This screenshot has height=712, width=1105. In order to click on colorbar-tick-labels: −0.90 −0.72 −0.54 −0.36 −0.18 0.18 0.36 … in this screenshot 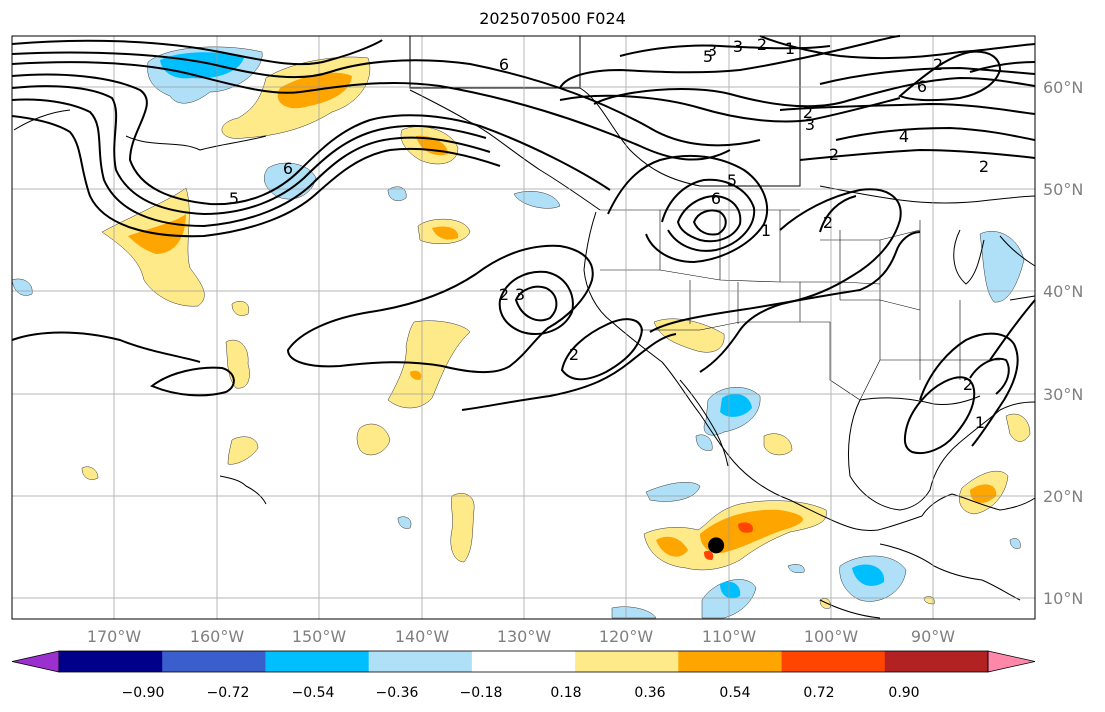, I will do `click(521, 693)`.